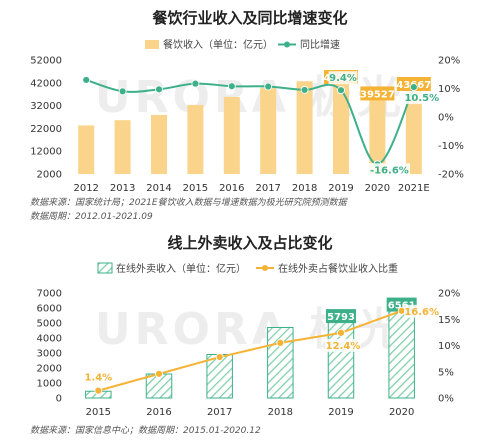  Describe the element at coordinates (105, 268) in the screenshot. I see `legend-hatch-swatch` at that location.